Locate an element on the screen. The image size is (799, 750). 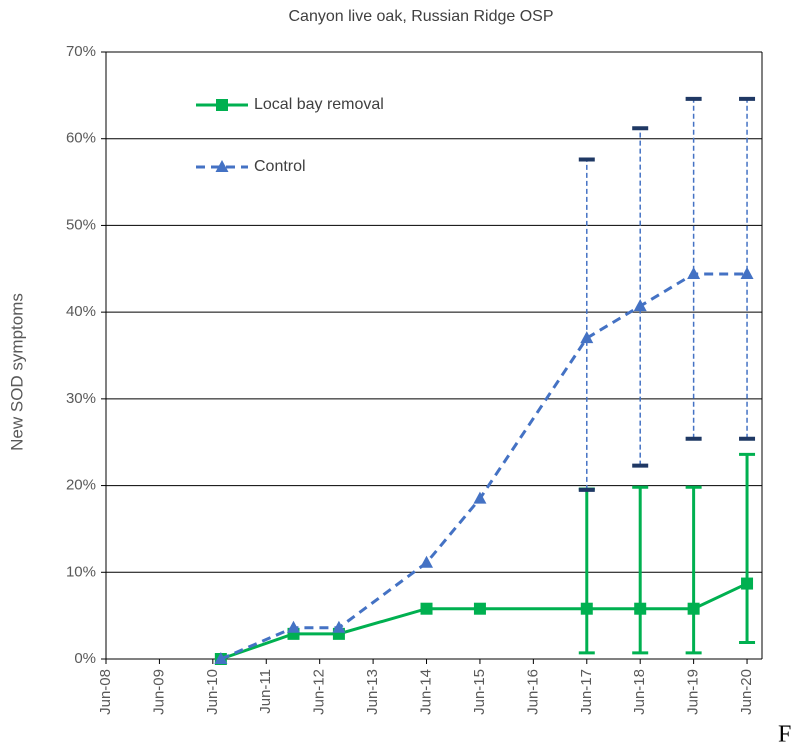
x-tick-label: Jun-09 is located at coordinates (158, 692).